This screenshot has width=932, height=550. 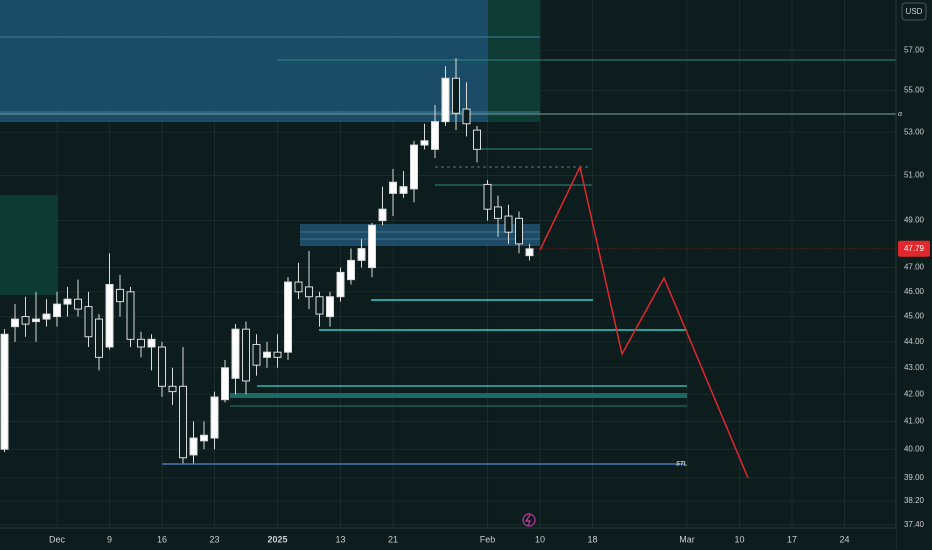 I want to click on x-tick-label: 13, so click(x=340, y=539).